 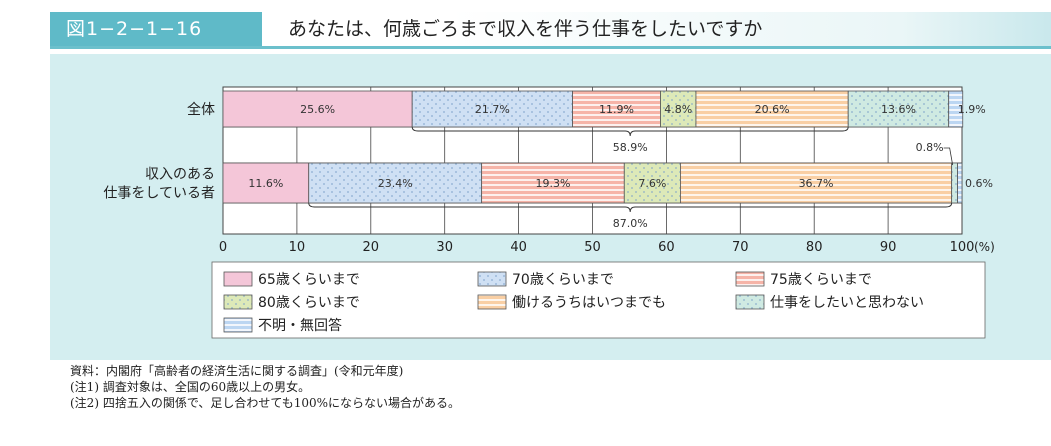 I want to click on data-label: 21.7%, so click(x=492, y=109).